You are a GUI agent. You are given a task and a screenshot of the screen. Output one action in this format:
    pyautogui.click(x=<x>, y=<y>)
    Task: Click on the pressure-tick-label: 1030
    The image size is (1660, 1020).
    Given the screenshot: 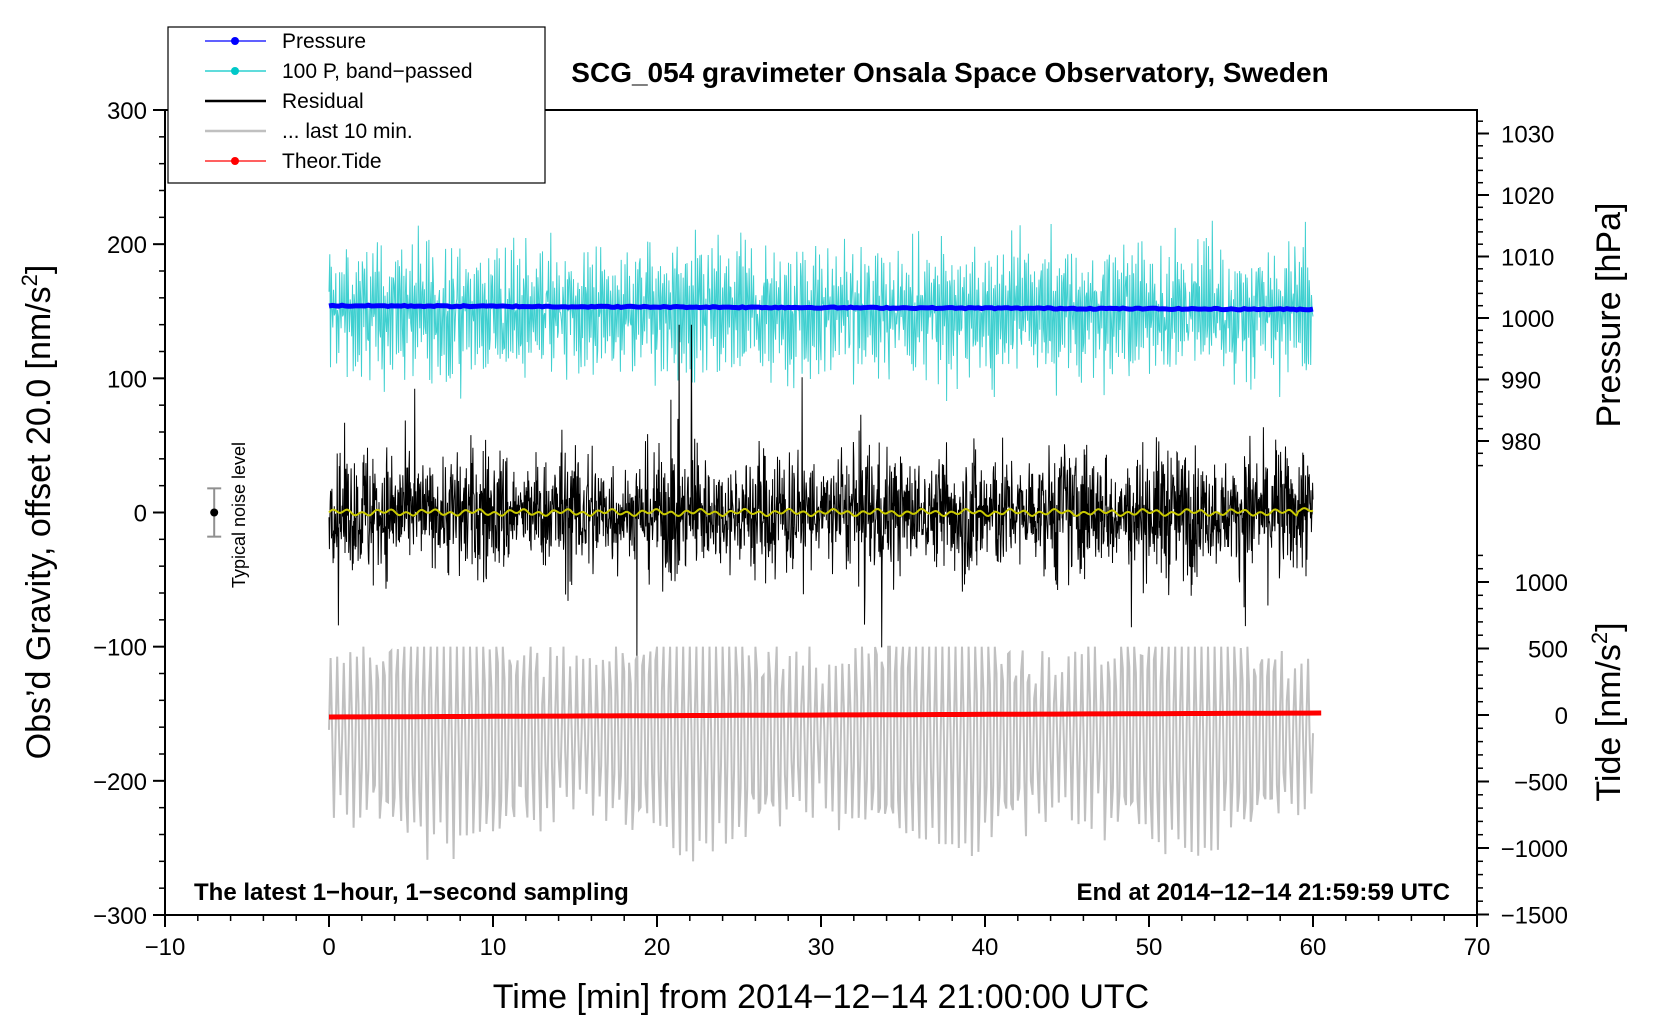 What is the action you would take?
    pyautogui.click(x=1527, y=135)
    